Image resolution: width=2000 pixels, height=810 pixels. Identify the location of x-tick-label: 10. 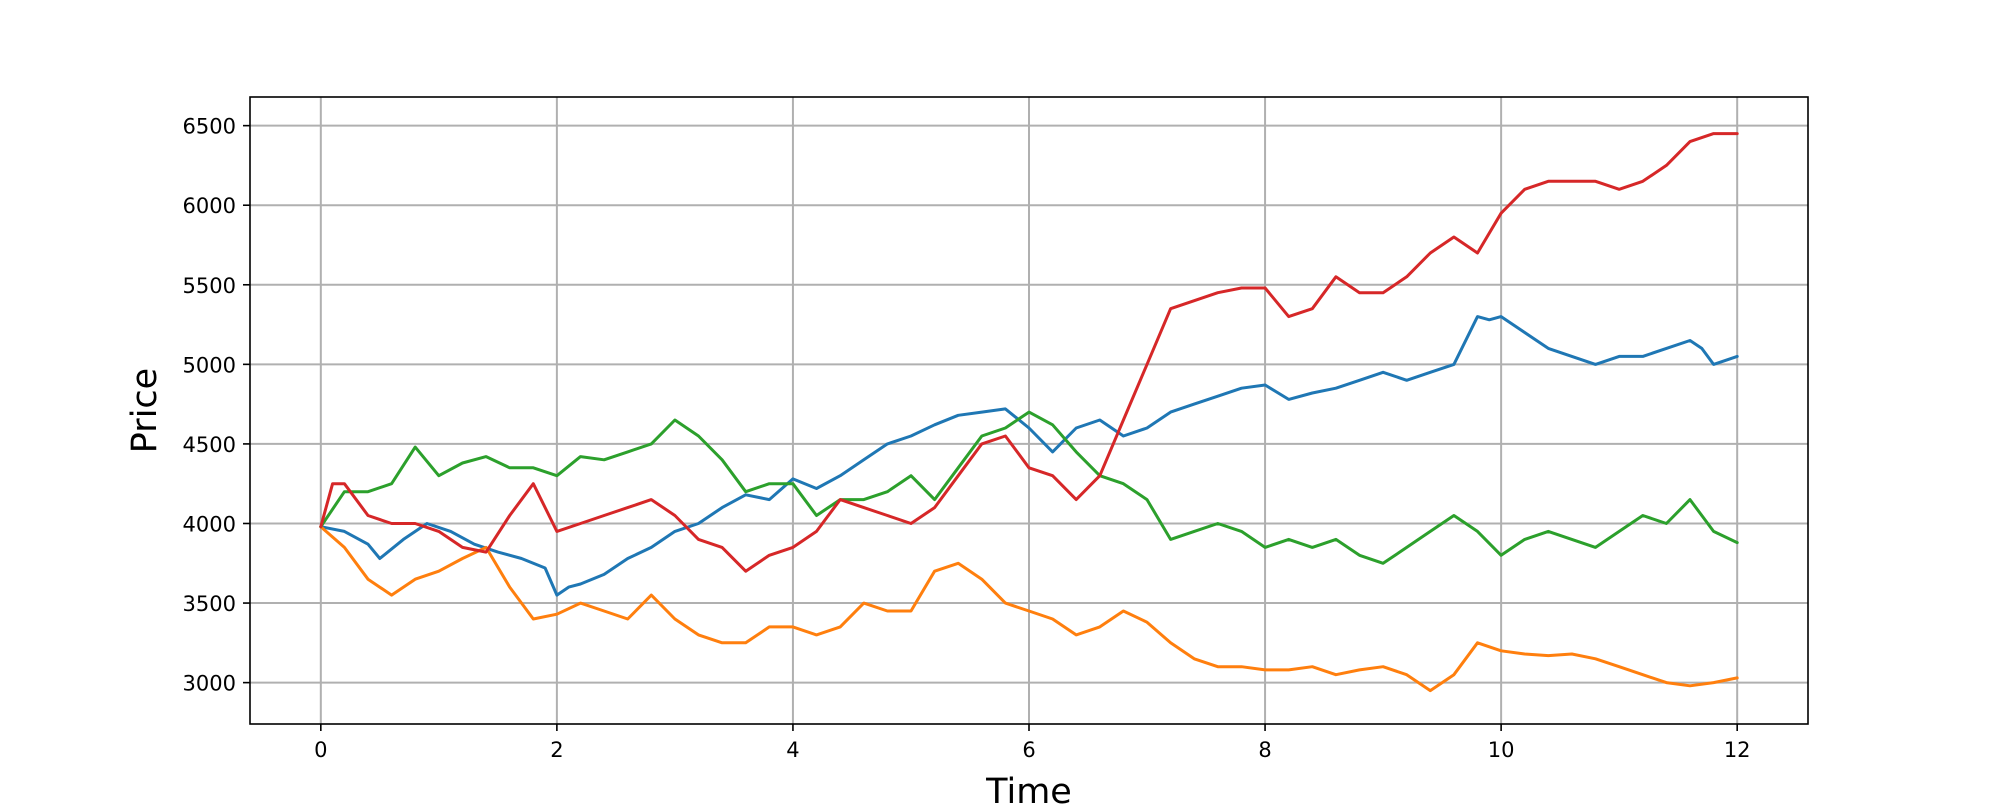
(1501, 750).